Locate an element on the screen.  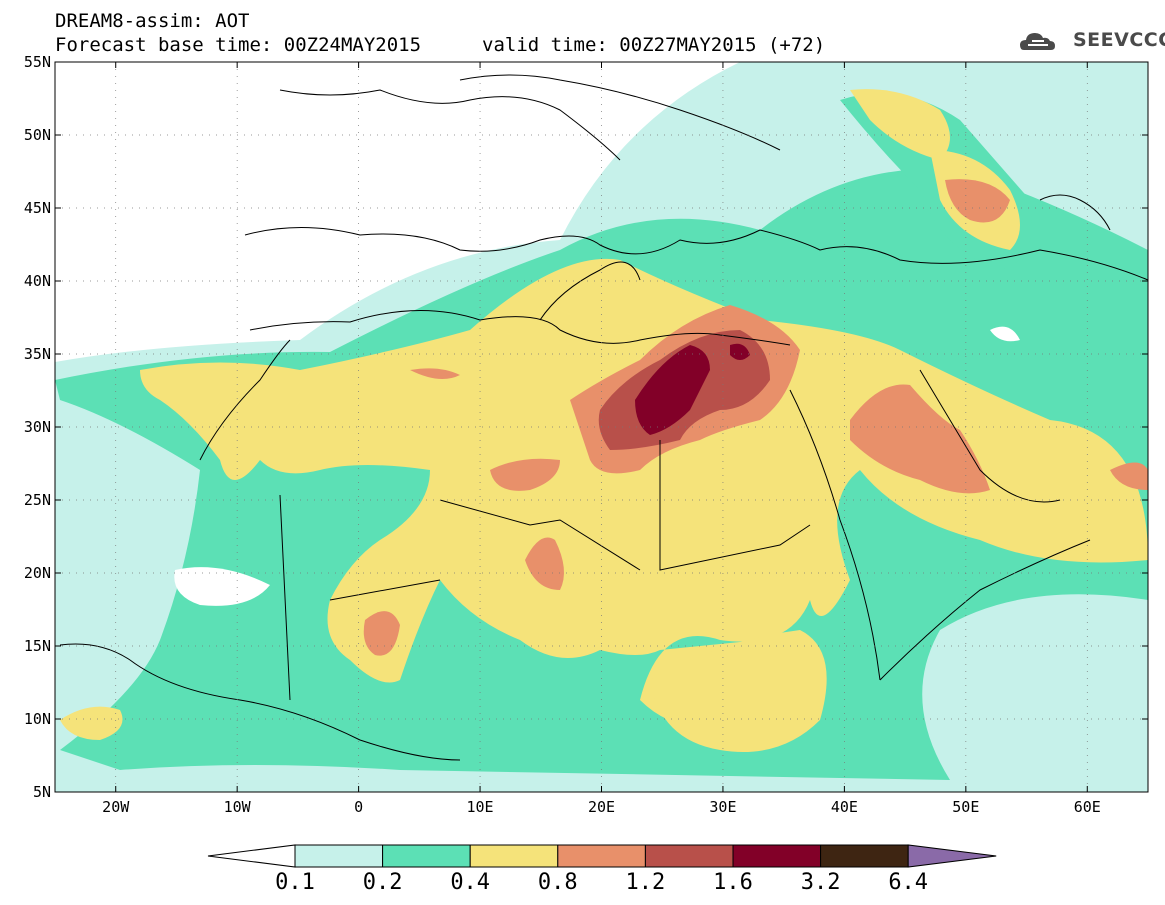
lon-label: 0 is located at coordinates (358, 807).